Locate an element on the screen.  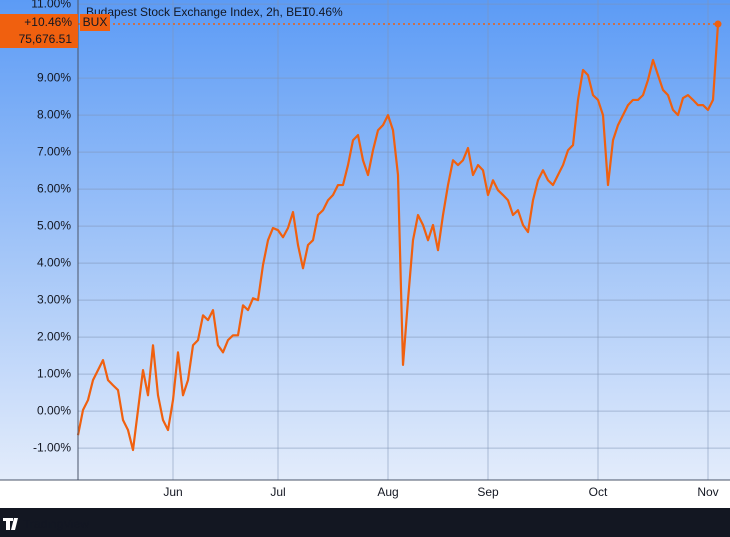
x-axis-area is located at coordinates (365, 494).